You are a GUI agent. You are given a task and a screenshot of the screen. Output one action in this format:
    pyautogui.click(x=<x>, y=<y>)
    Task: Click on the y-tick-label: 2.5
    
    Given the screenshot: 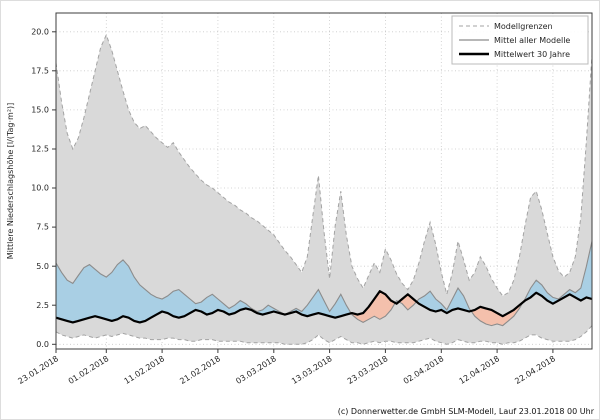 What is the action you would take?
    pyautogui.click(x=42, y=305)
    